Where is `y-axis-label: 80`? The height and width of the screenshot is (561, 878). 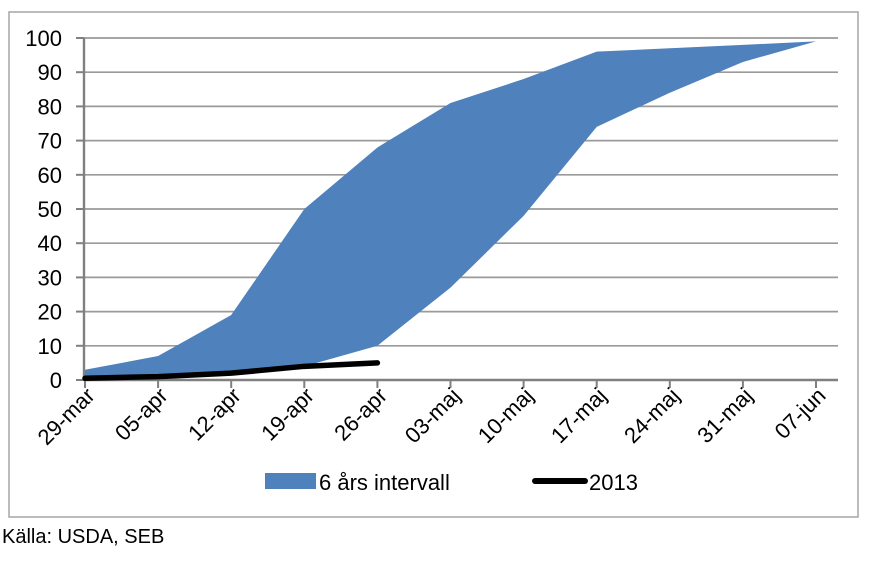 y-axis-label: 80 is located at coordinates (50, 106).